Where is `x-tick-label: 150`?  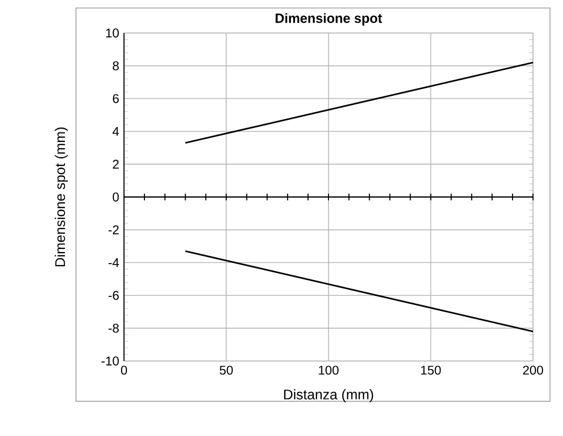
x-tick-label: 150 is located at coordinates (431, 370).